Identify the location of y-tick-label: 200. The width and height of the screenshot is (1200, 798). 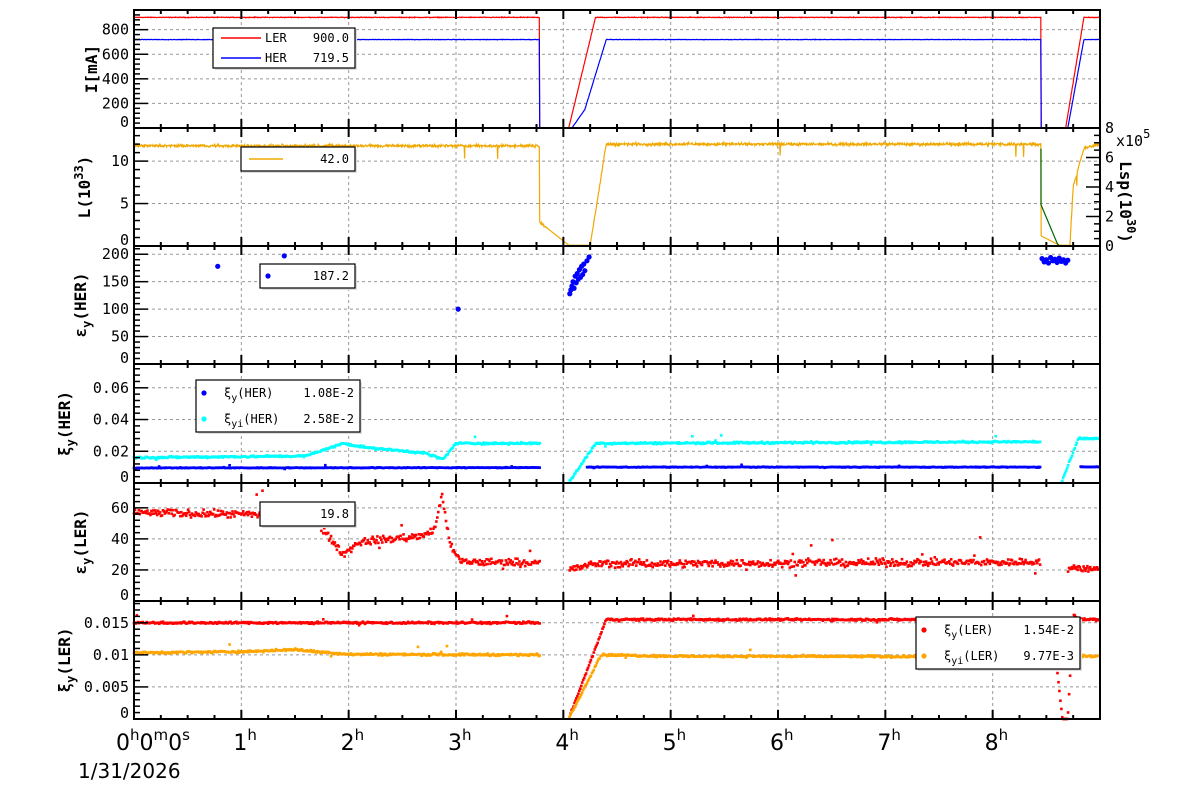
(115, 254).